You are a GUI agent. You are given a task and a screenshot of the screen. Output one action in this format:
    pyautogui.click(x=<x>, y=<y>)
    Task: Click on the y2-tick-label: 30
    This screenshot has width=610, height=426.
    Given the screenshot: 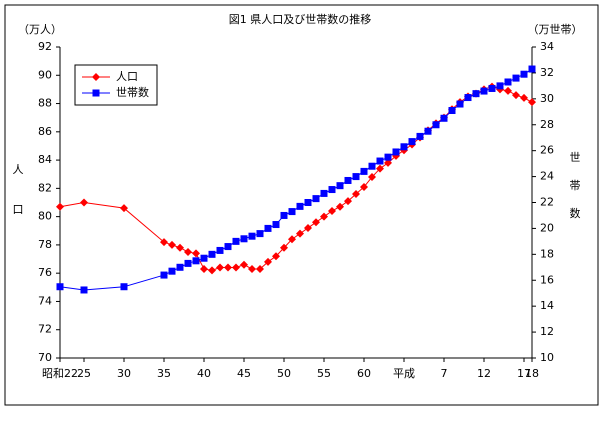 What is the action you would take?
    pyautogui.click(x=547, y=98)
    